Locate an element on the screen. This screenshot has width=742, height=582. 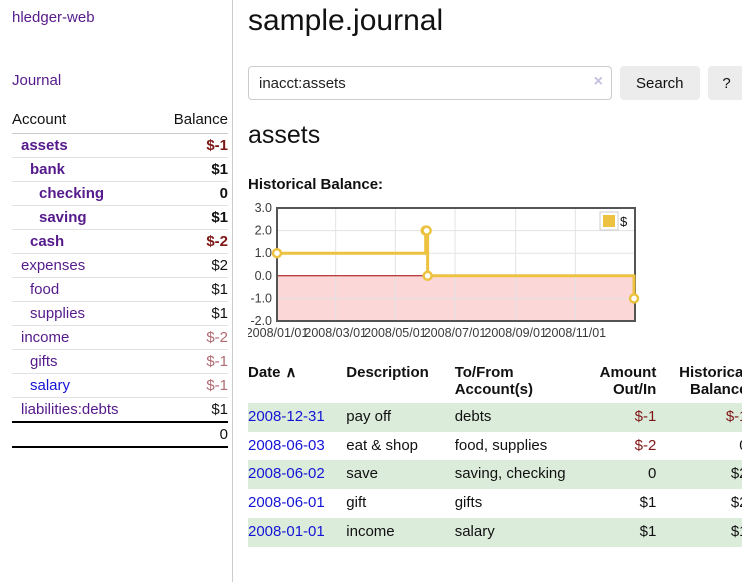
account-link: cash is located at coordinates (47, 241).